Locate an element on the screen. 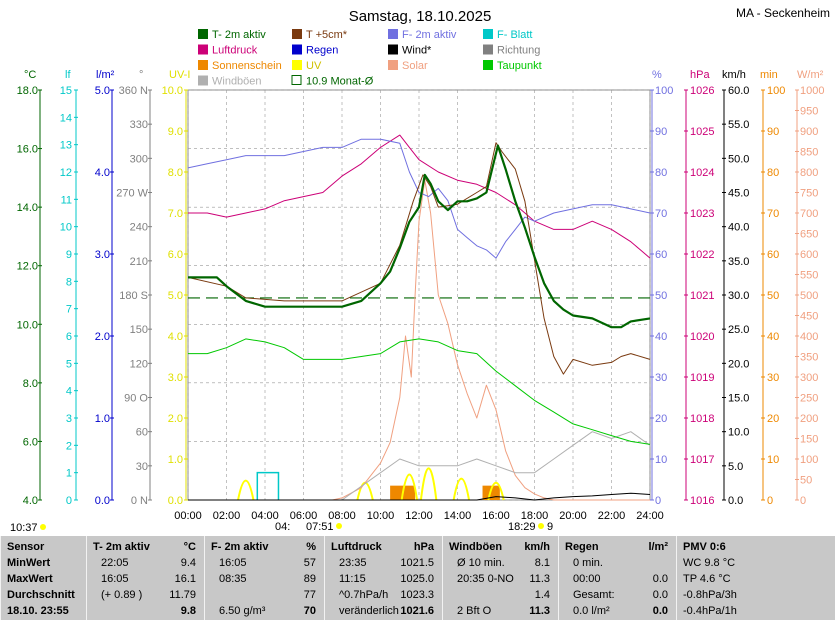  legend-label: T +5cm* is located at coordinates (327, 35).